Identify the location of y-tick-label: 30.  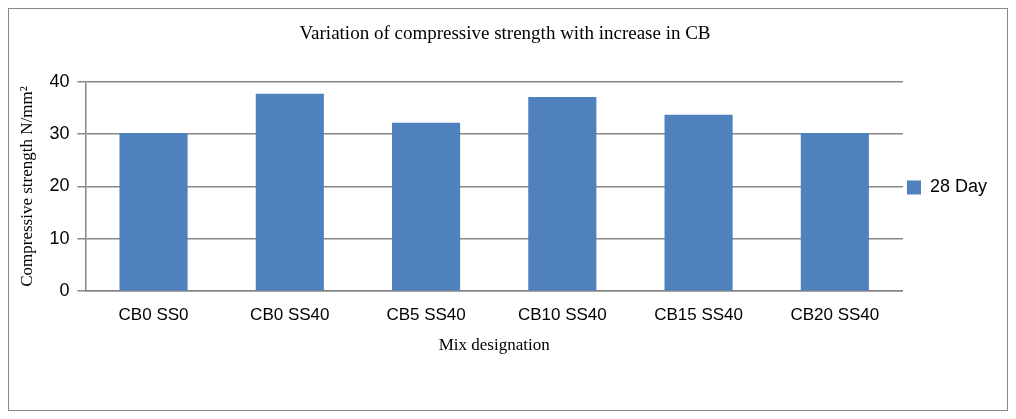
(59, 133).